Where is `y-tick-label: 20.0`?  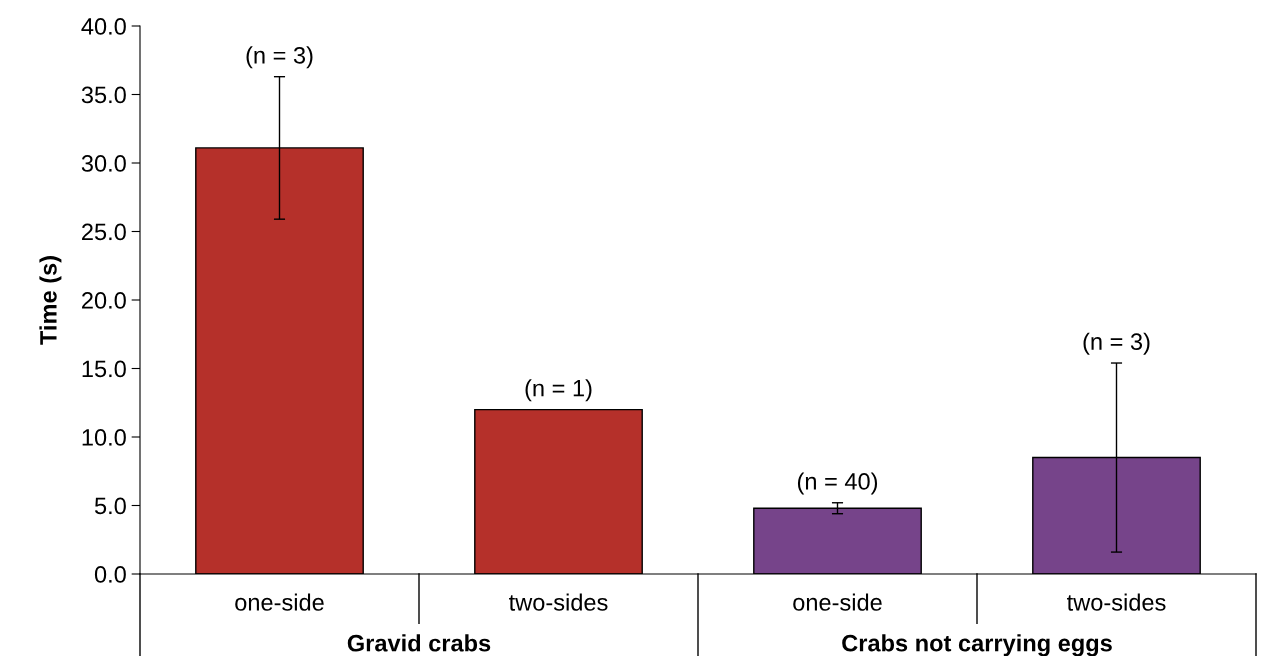
y-tick-label: 20.0 is located at coordinates (104, 300).